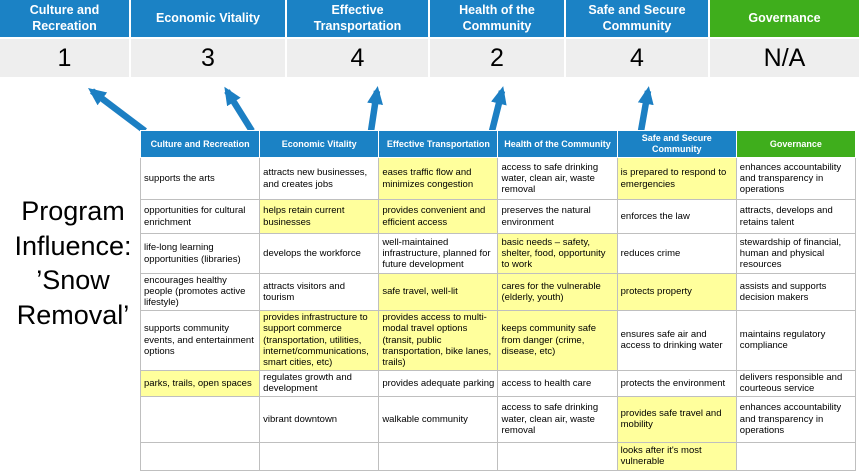 This screenshot has height=471, width=859. I want to click on banner-health-of-the-community: Health of the Community, so click(497, 18).